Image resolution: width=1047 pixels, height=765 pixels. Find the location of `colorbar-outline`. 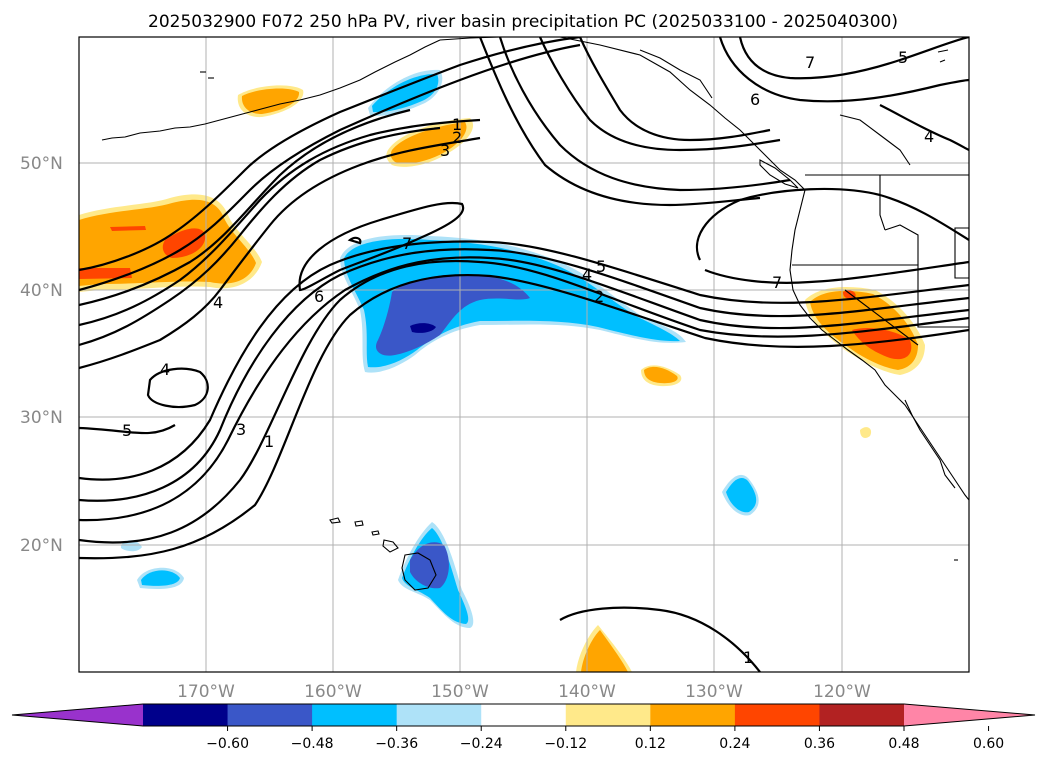

colorbar-outline is located at coordinates (523, 715).